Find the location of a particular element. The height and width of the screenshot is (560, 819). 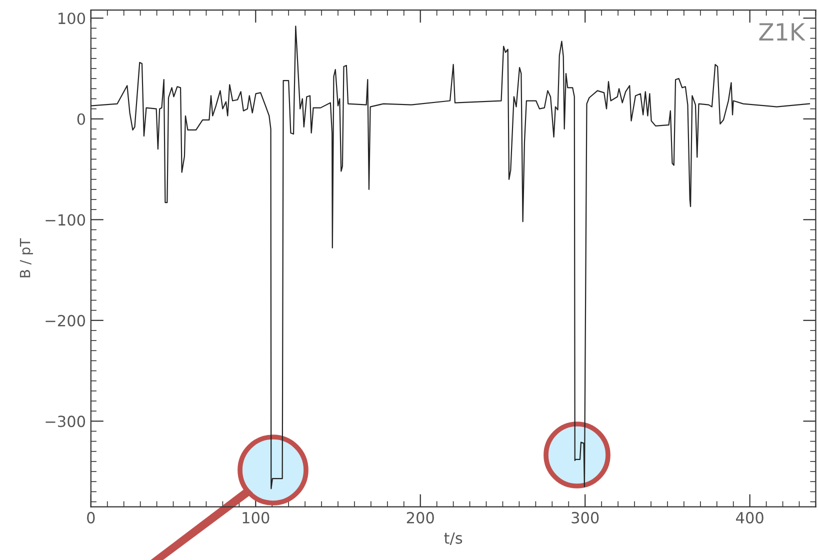

annotation: Z1K is located at coordinates (782, 31).